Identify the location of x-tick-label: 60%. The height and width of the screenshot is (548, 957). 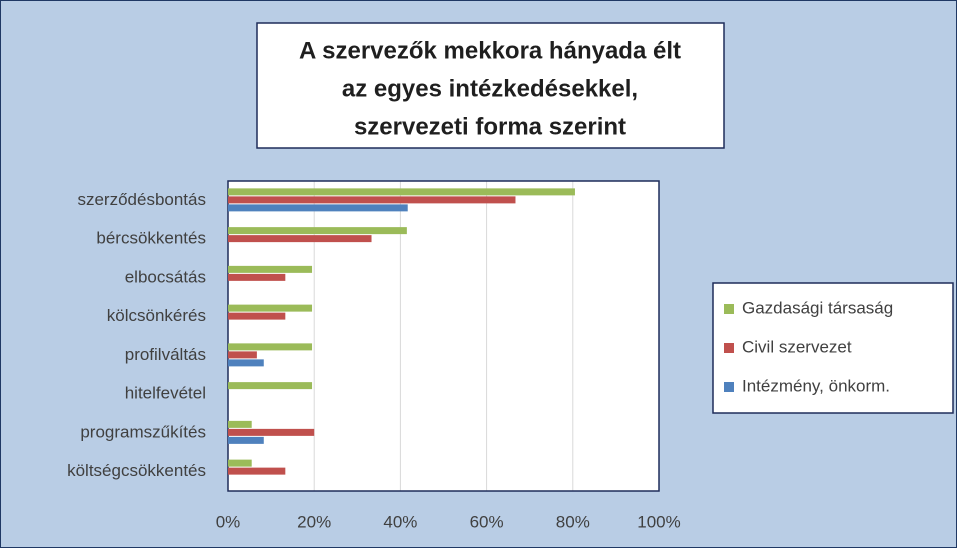
(487, 521).